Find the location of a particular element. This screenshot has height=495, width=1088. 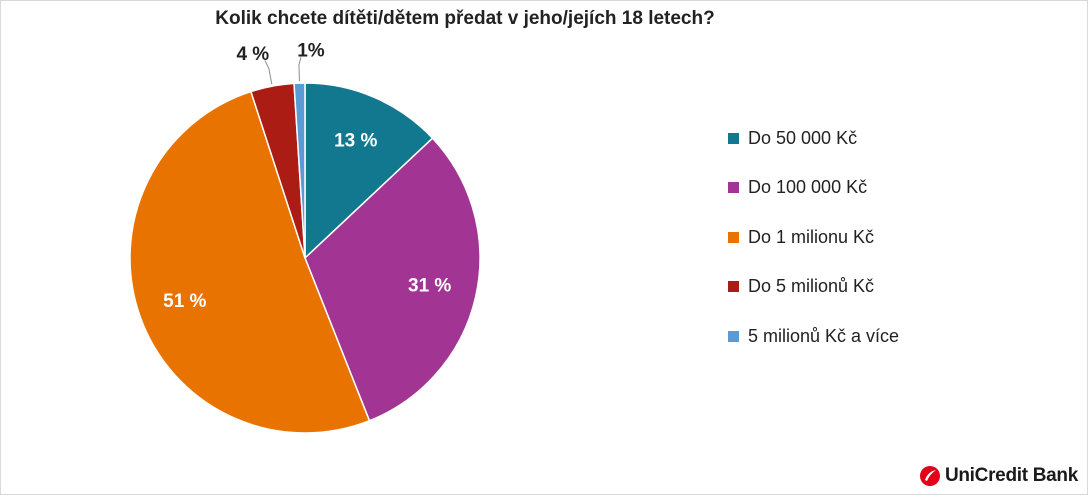

legend-label: Do 5 milionů Kč is located at coordinates (811, 286).